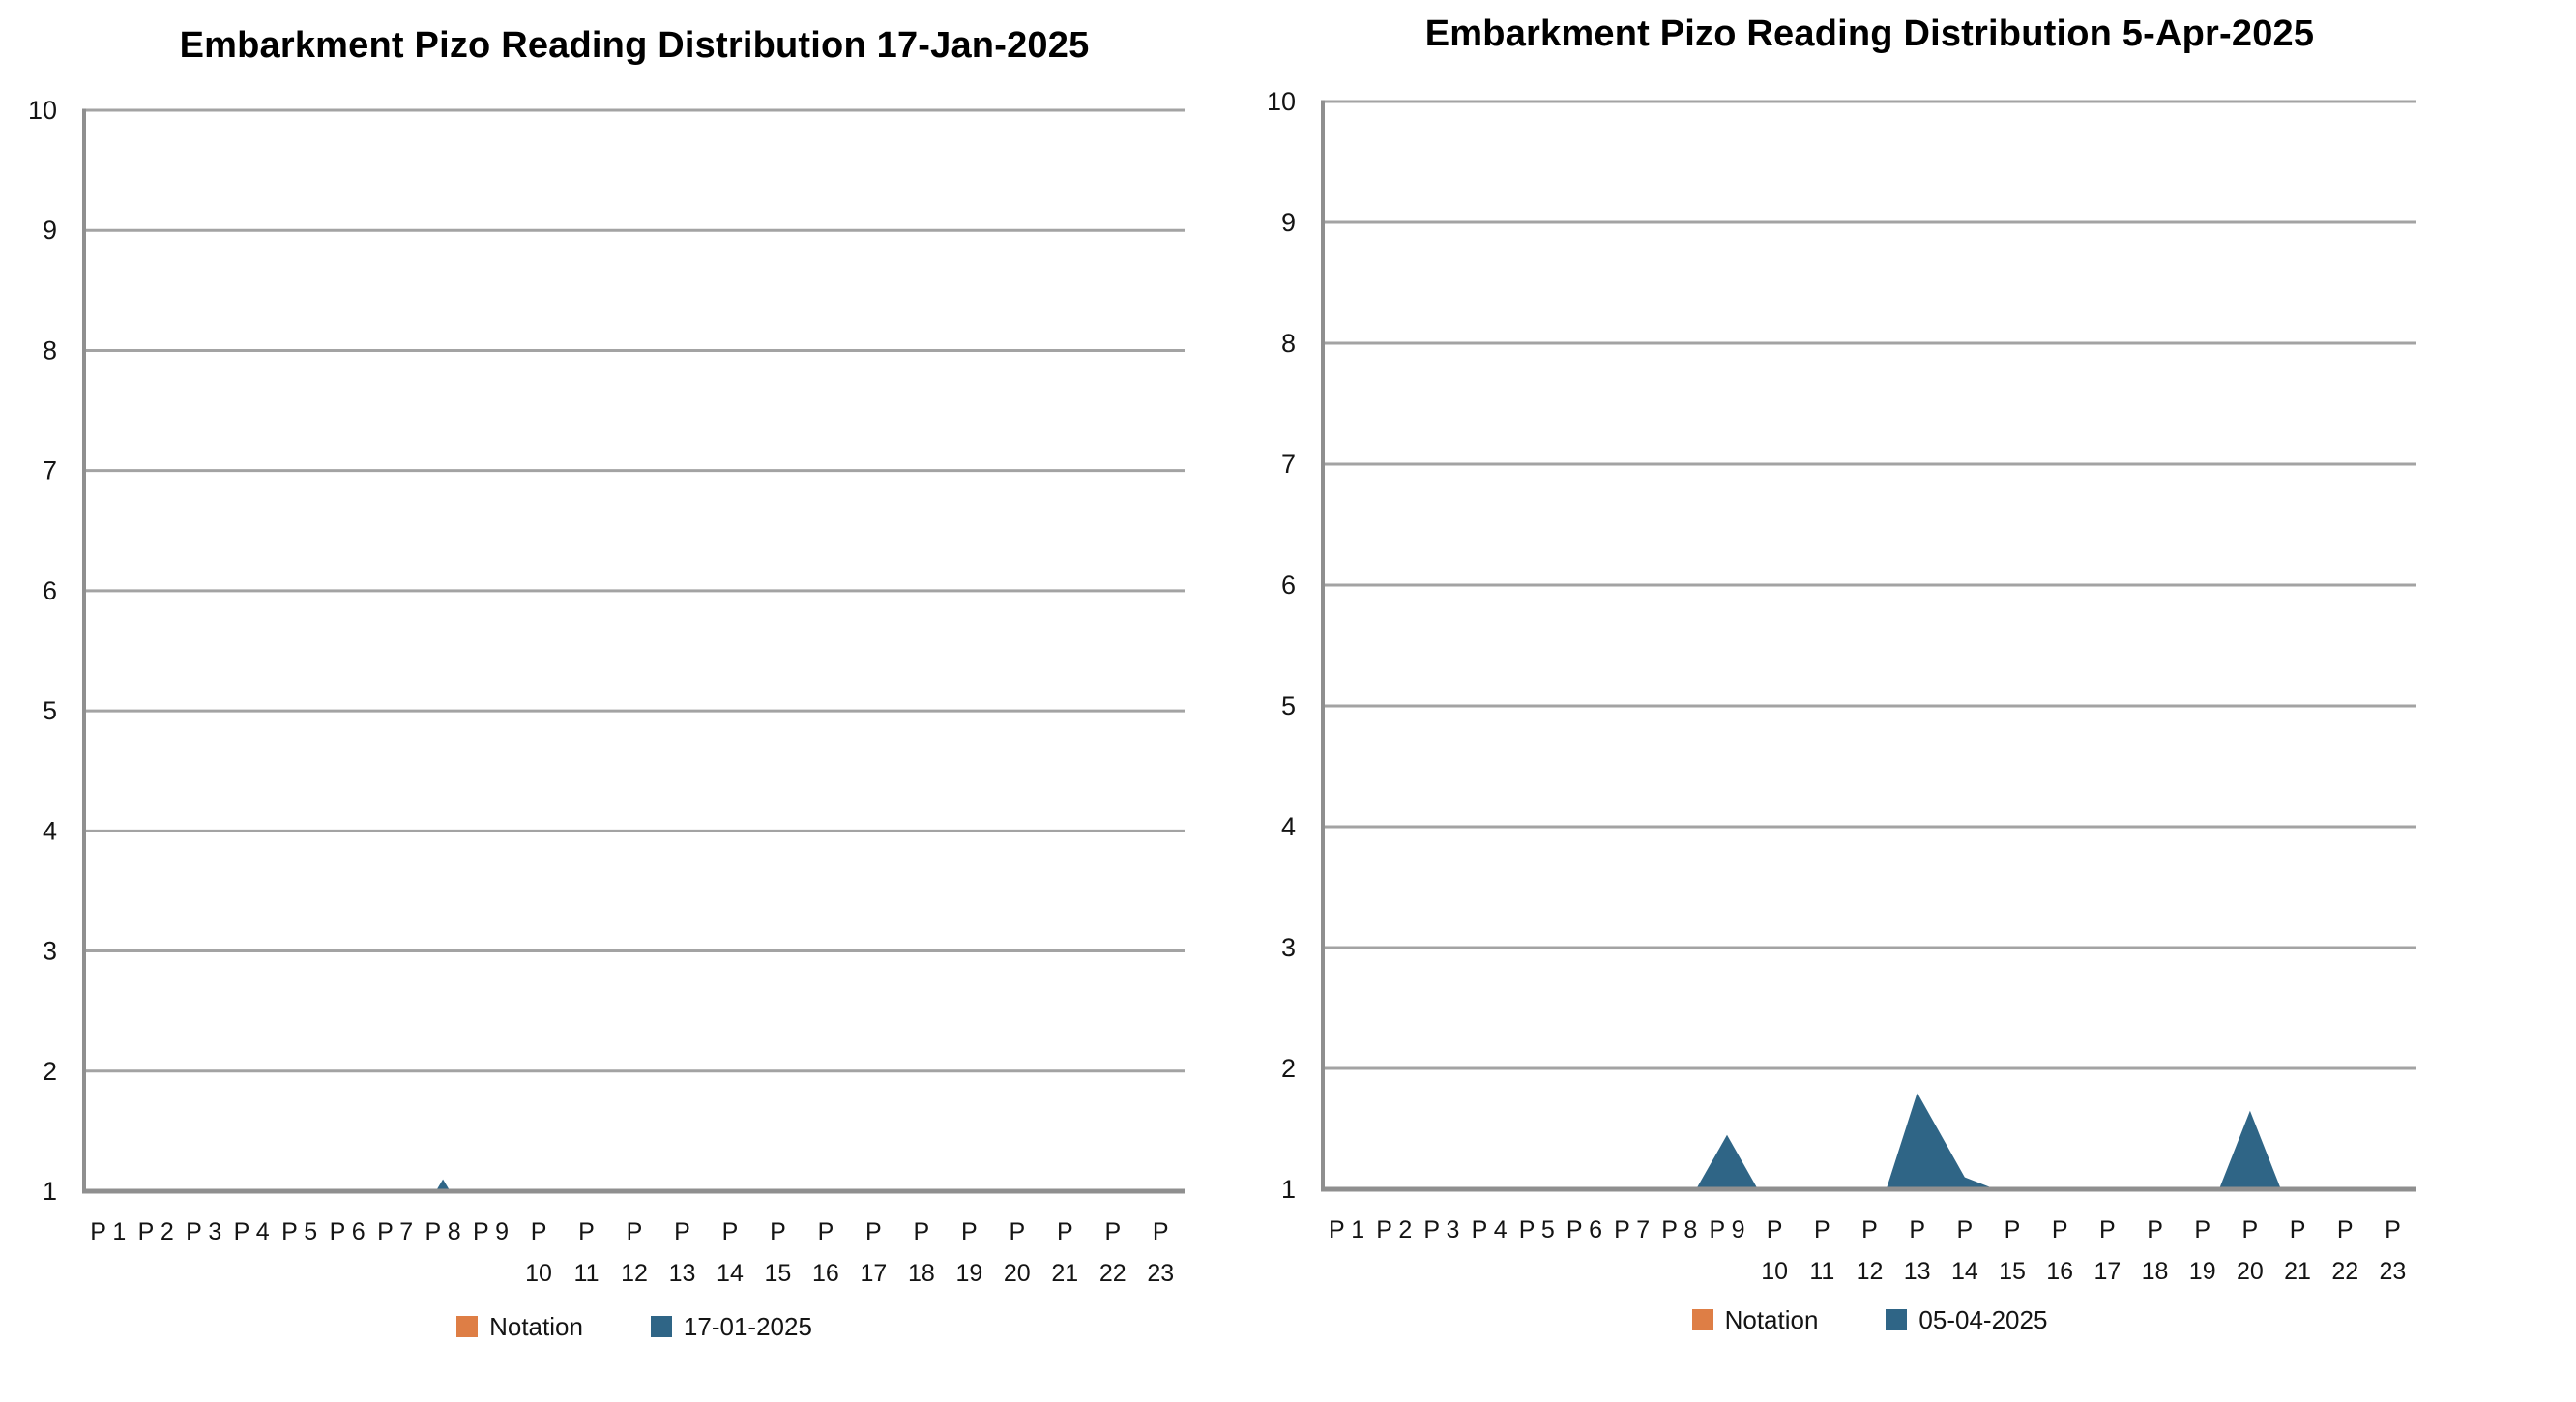  What do you see at coordinates (536, 1326) in the screenshot?
I see `legend-label-notation: Notation` at bounding box center [536, 1326].